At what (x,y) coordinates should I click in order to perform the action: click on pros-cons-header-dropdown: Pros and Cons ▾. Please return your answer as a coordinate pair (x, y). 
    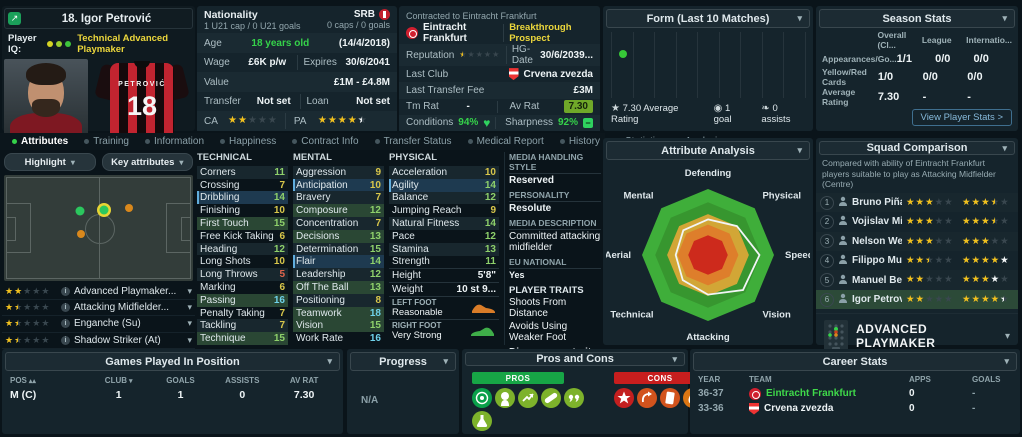
    Looking at the image, I should click on (575, 359).